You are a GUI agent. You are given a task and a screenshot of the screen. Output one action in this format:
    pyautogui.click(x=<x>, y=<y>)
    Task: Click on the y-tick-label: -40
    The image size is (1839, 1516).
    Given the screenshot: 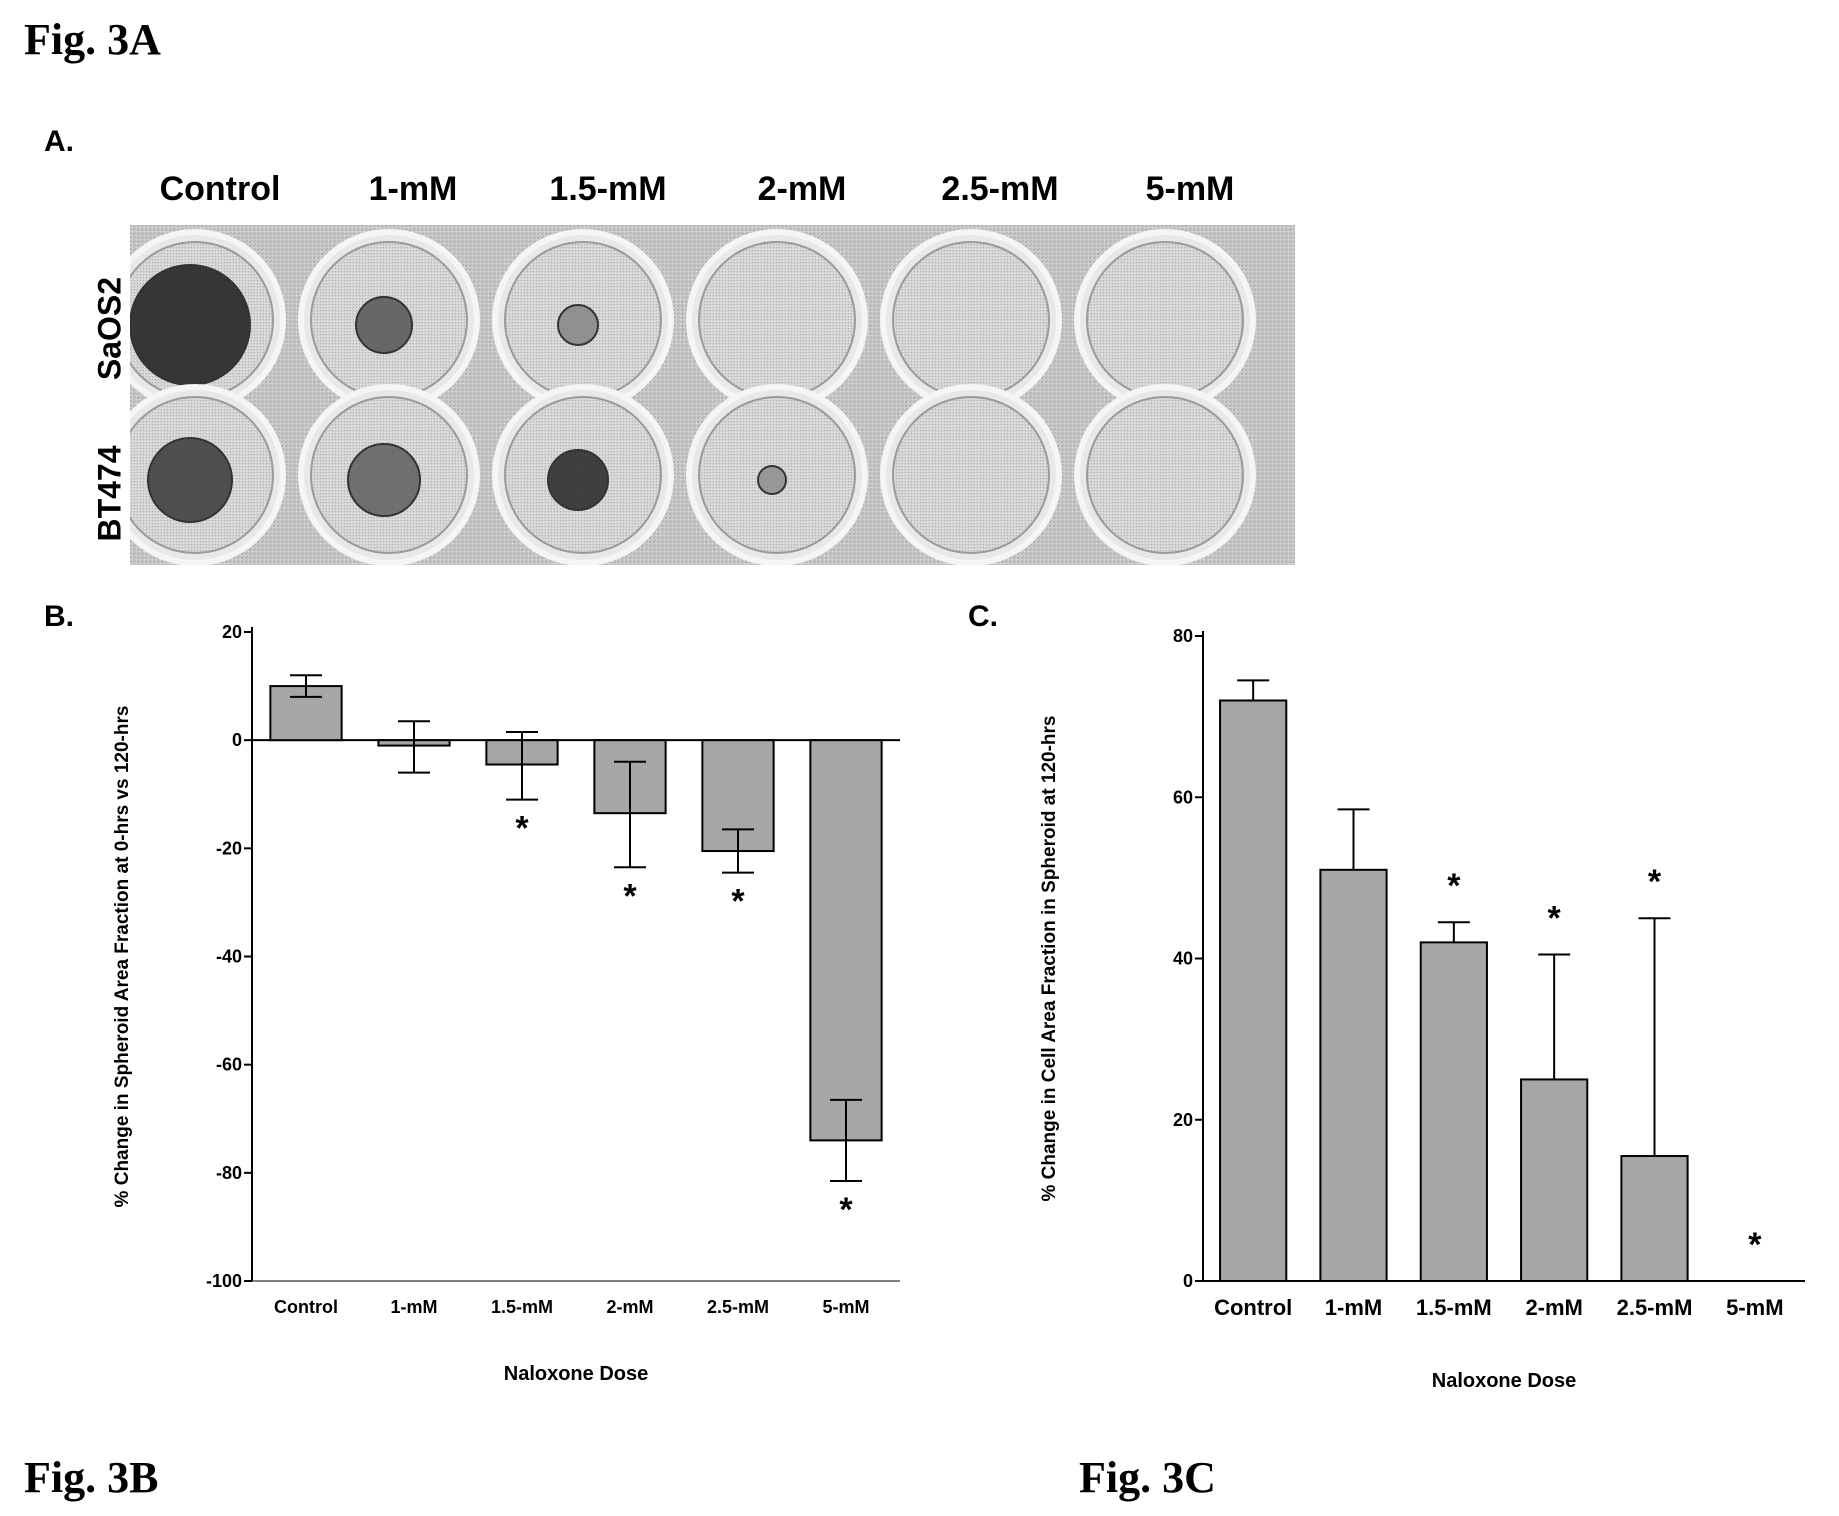 What is the action you would take?
    pyautogui.click(x=229, y=957)
    